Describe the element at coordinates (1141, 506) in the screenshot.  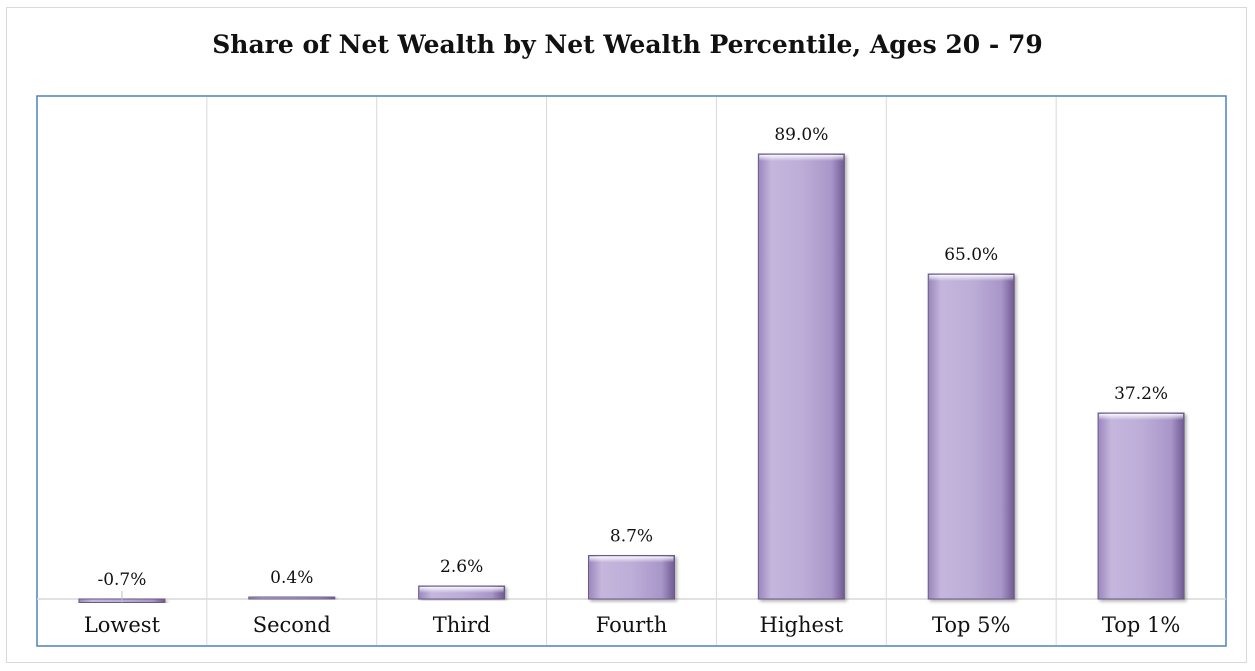
I see `bar-top-1-` at that location.